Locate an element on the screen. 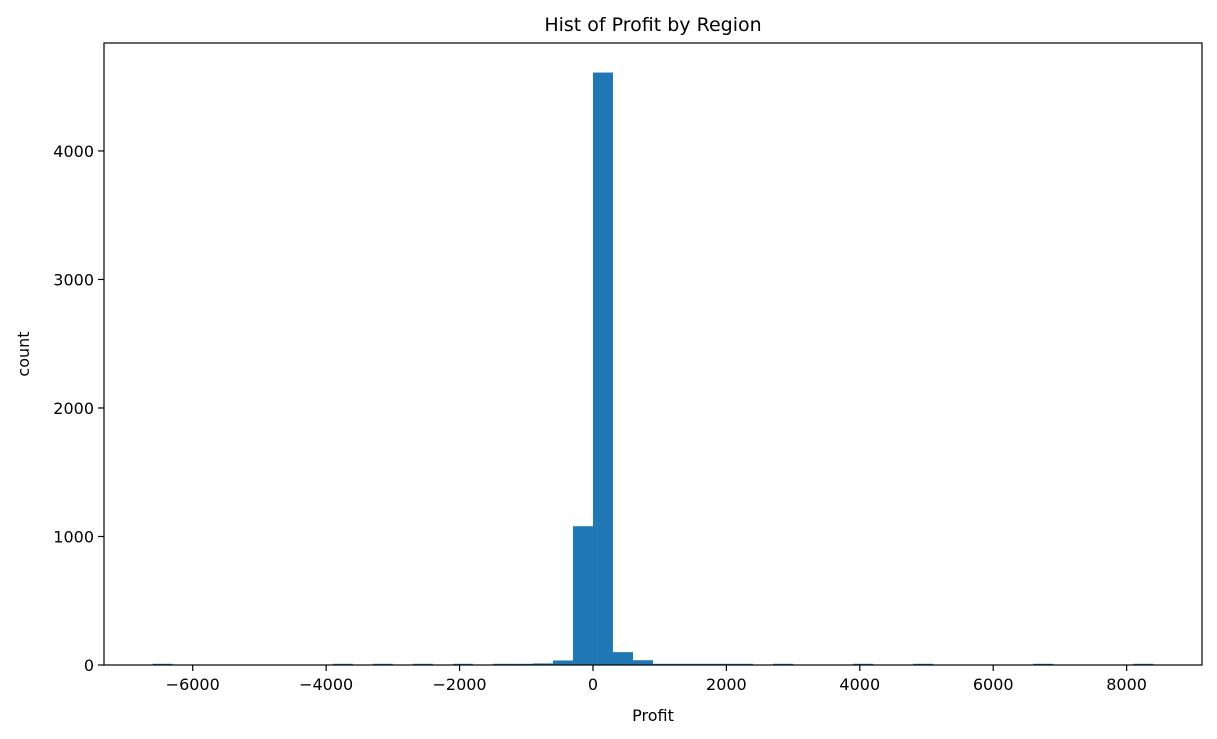  y-tick-label: 4000 is located at coordinates (73, 151).